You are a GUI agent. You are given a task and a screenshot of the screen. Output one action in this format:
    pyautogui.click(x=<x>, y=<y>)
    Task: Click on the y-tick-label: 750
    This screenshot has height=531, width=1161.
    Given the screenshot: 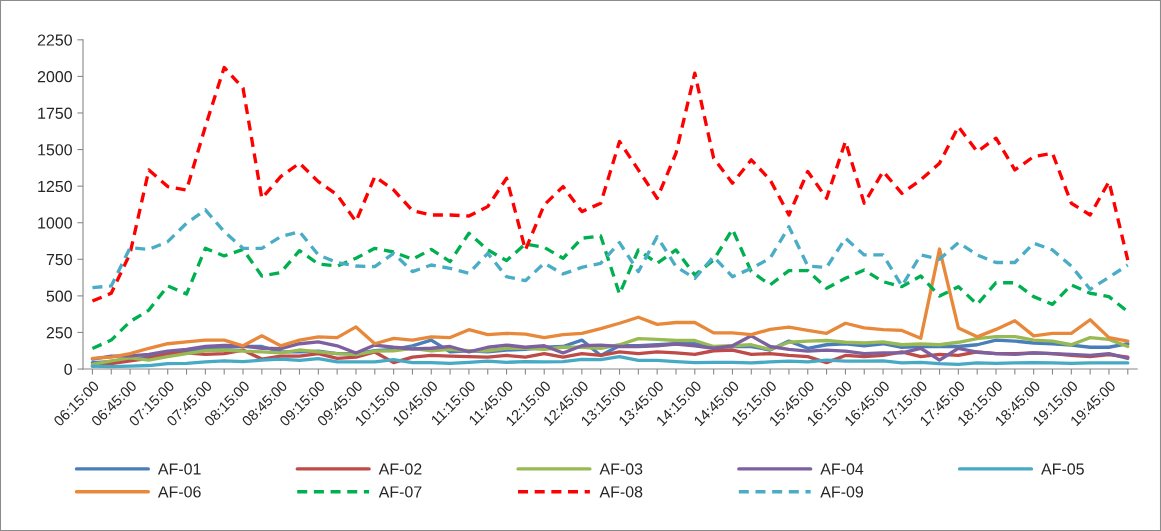 What is the action you would take?
    pyautogui.click(x=59, y=259)
    